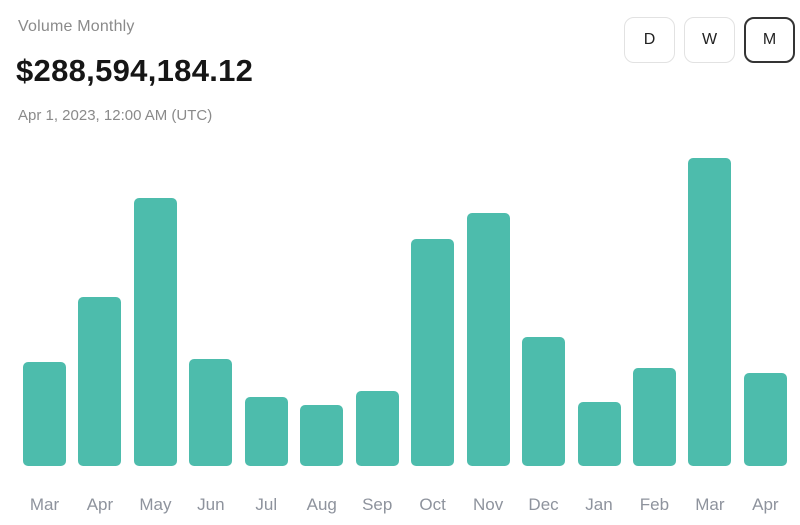 This screenshot has width=800, height=525. I want to click on x-axis-label-2: May, so click(155, 504).